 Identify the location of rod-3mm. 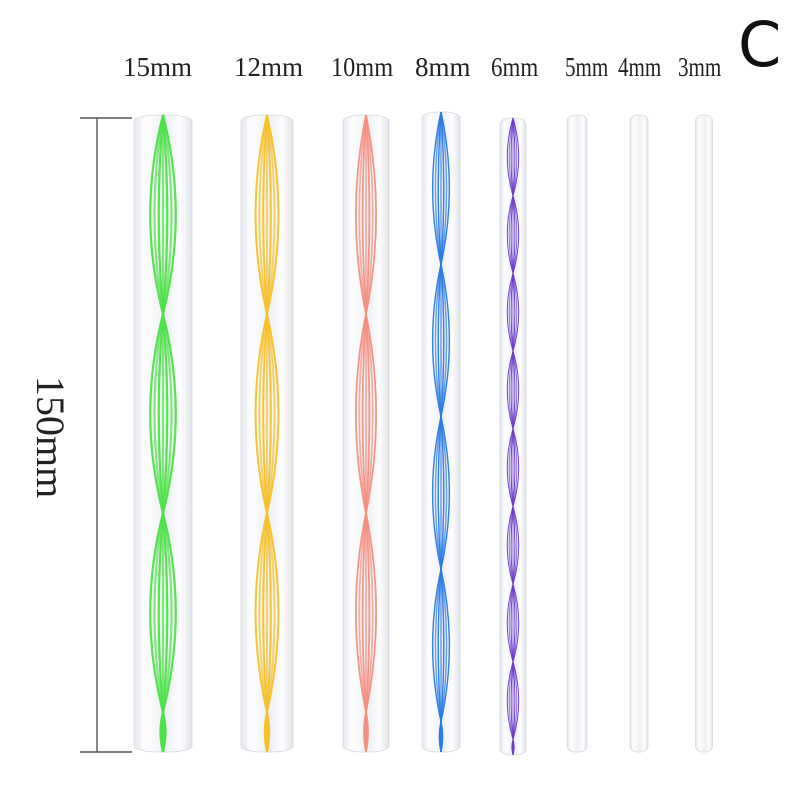
(704, 433).